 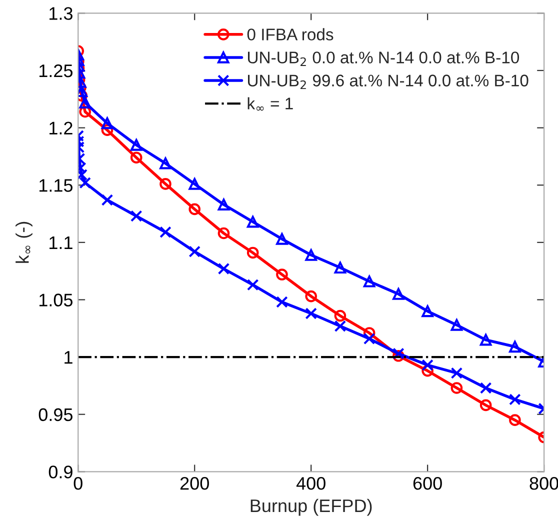 I want to click on y-tick-label: 1, so click(x=68, y=357).